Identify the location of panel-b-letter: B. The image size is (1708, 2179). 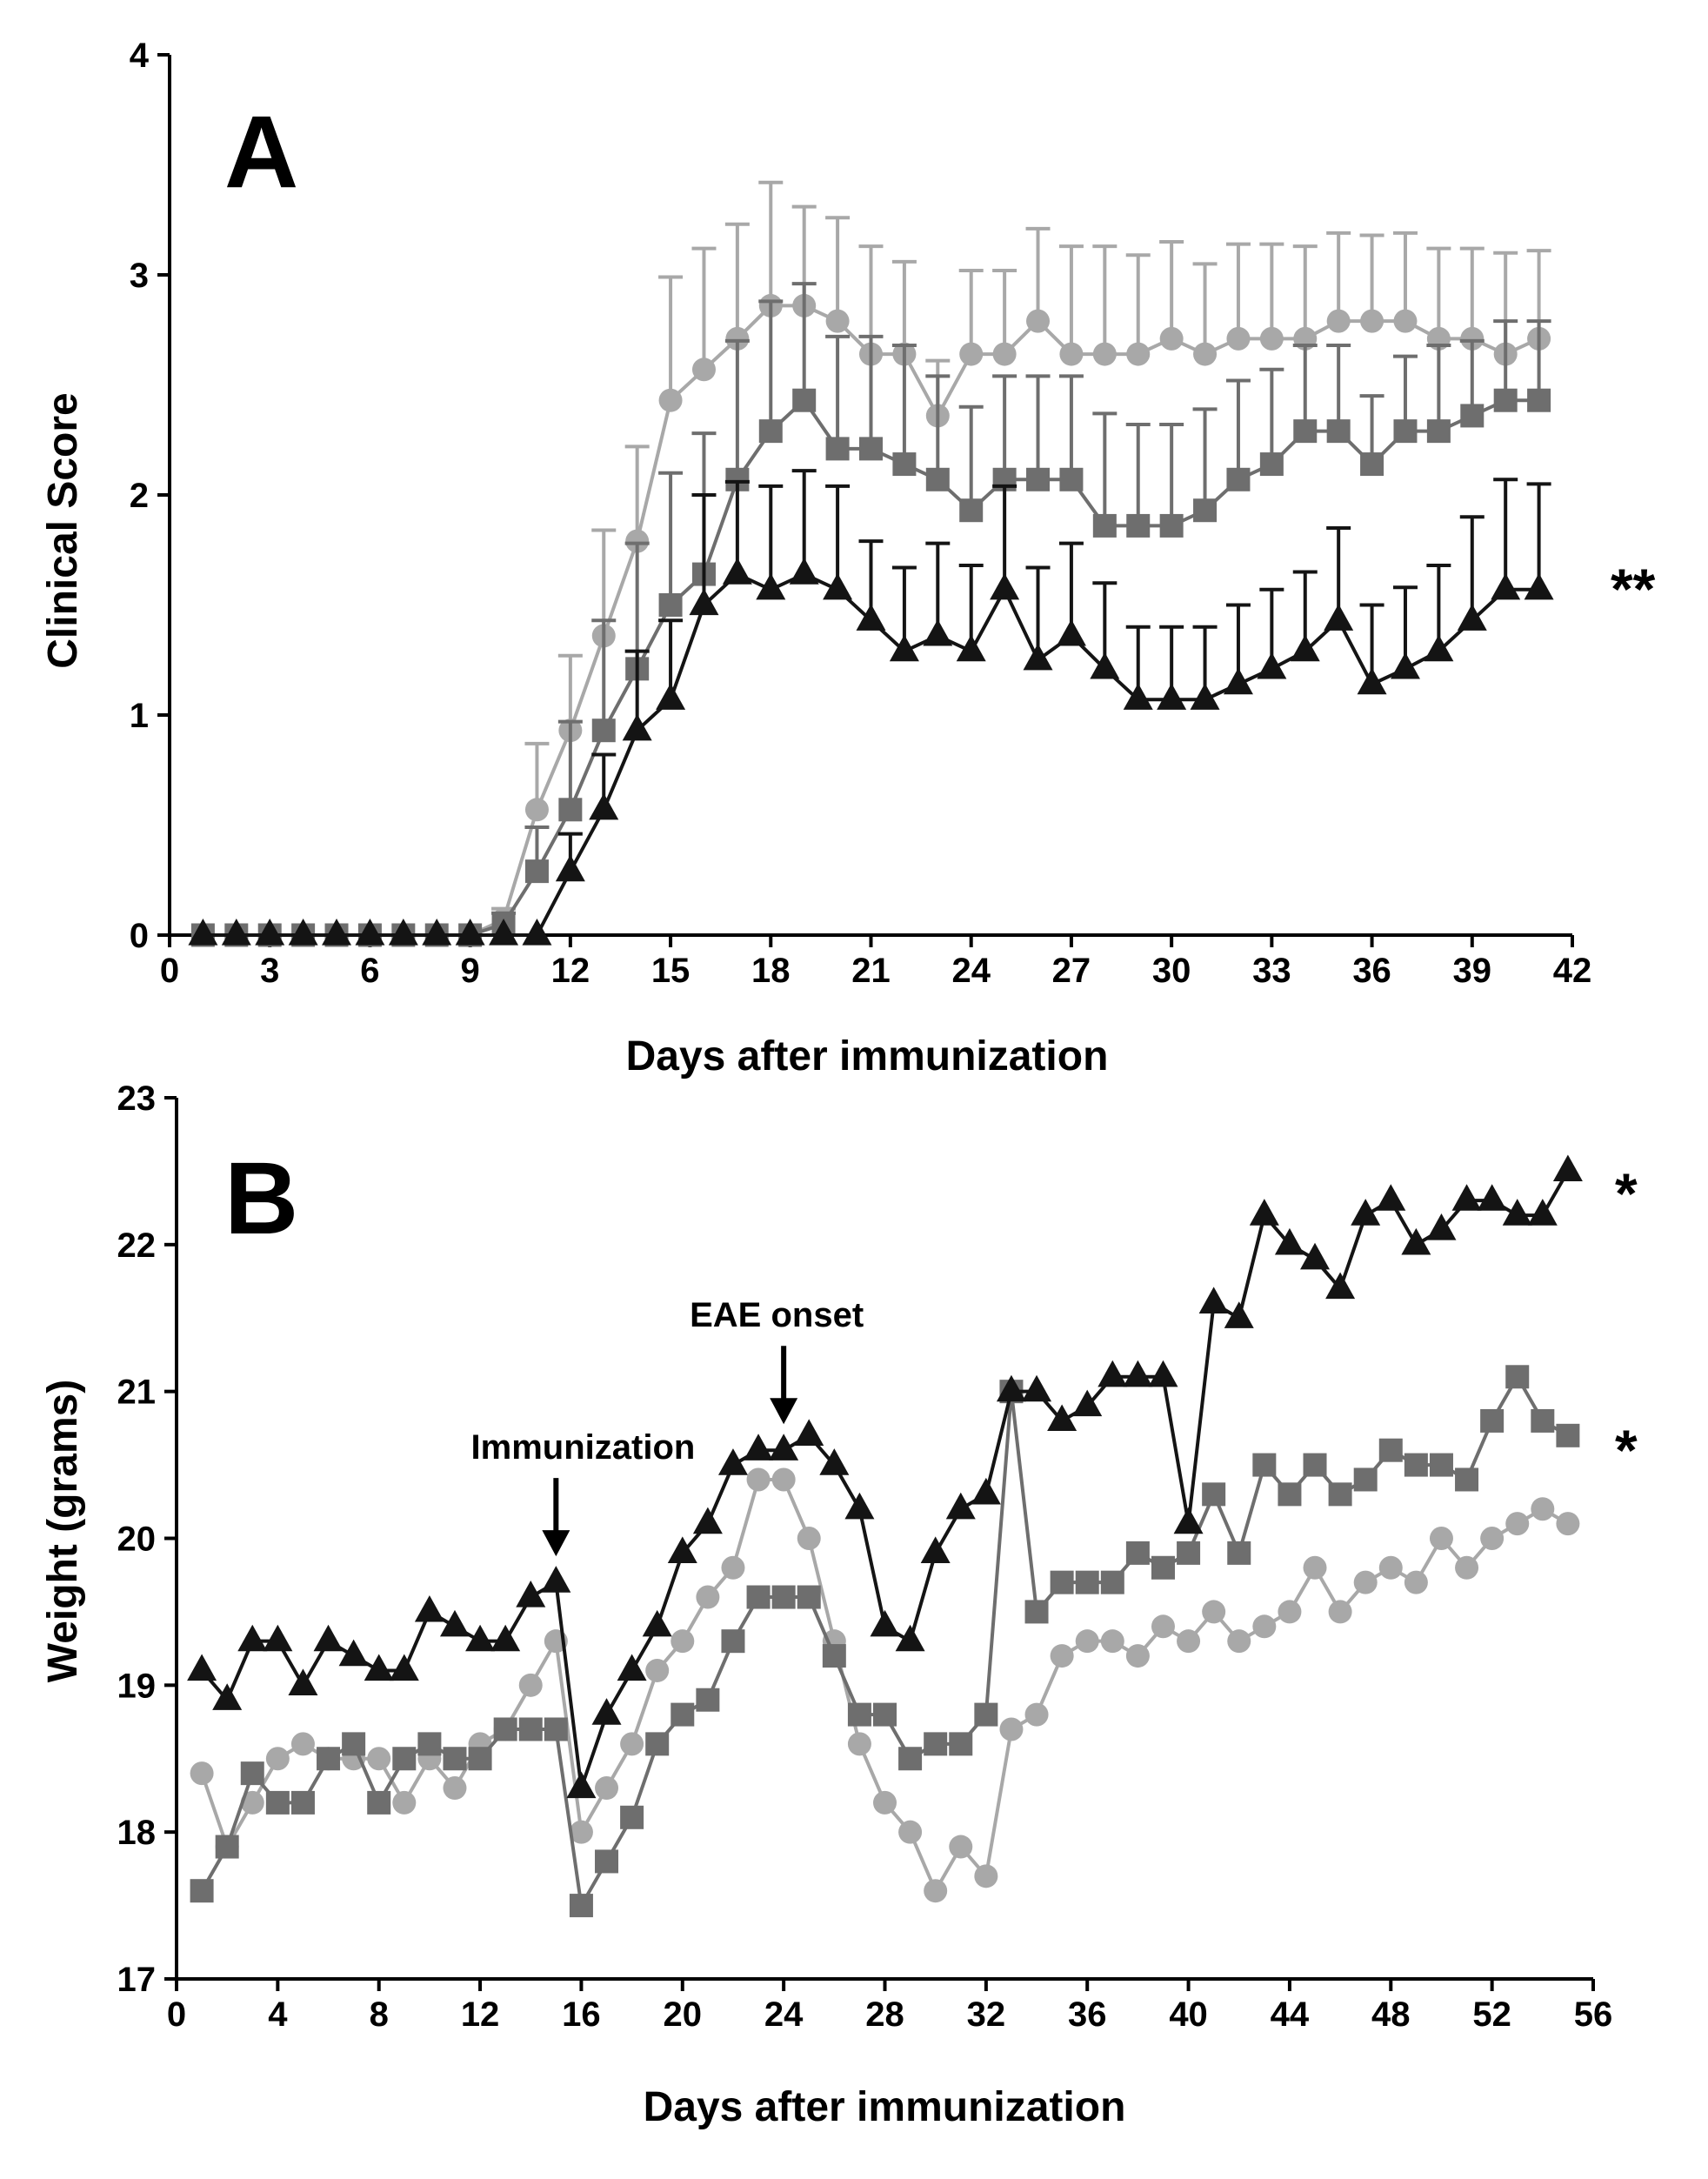
(261, 1198).